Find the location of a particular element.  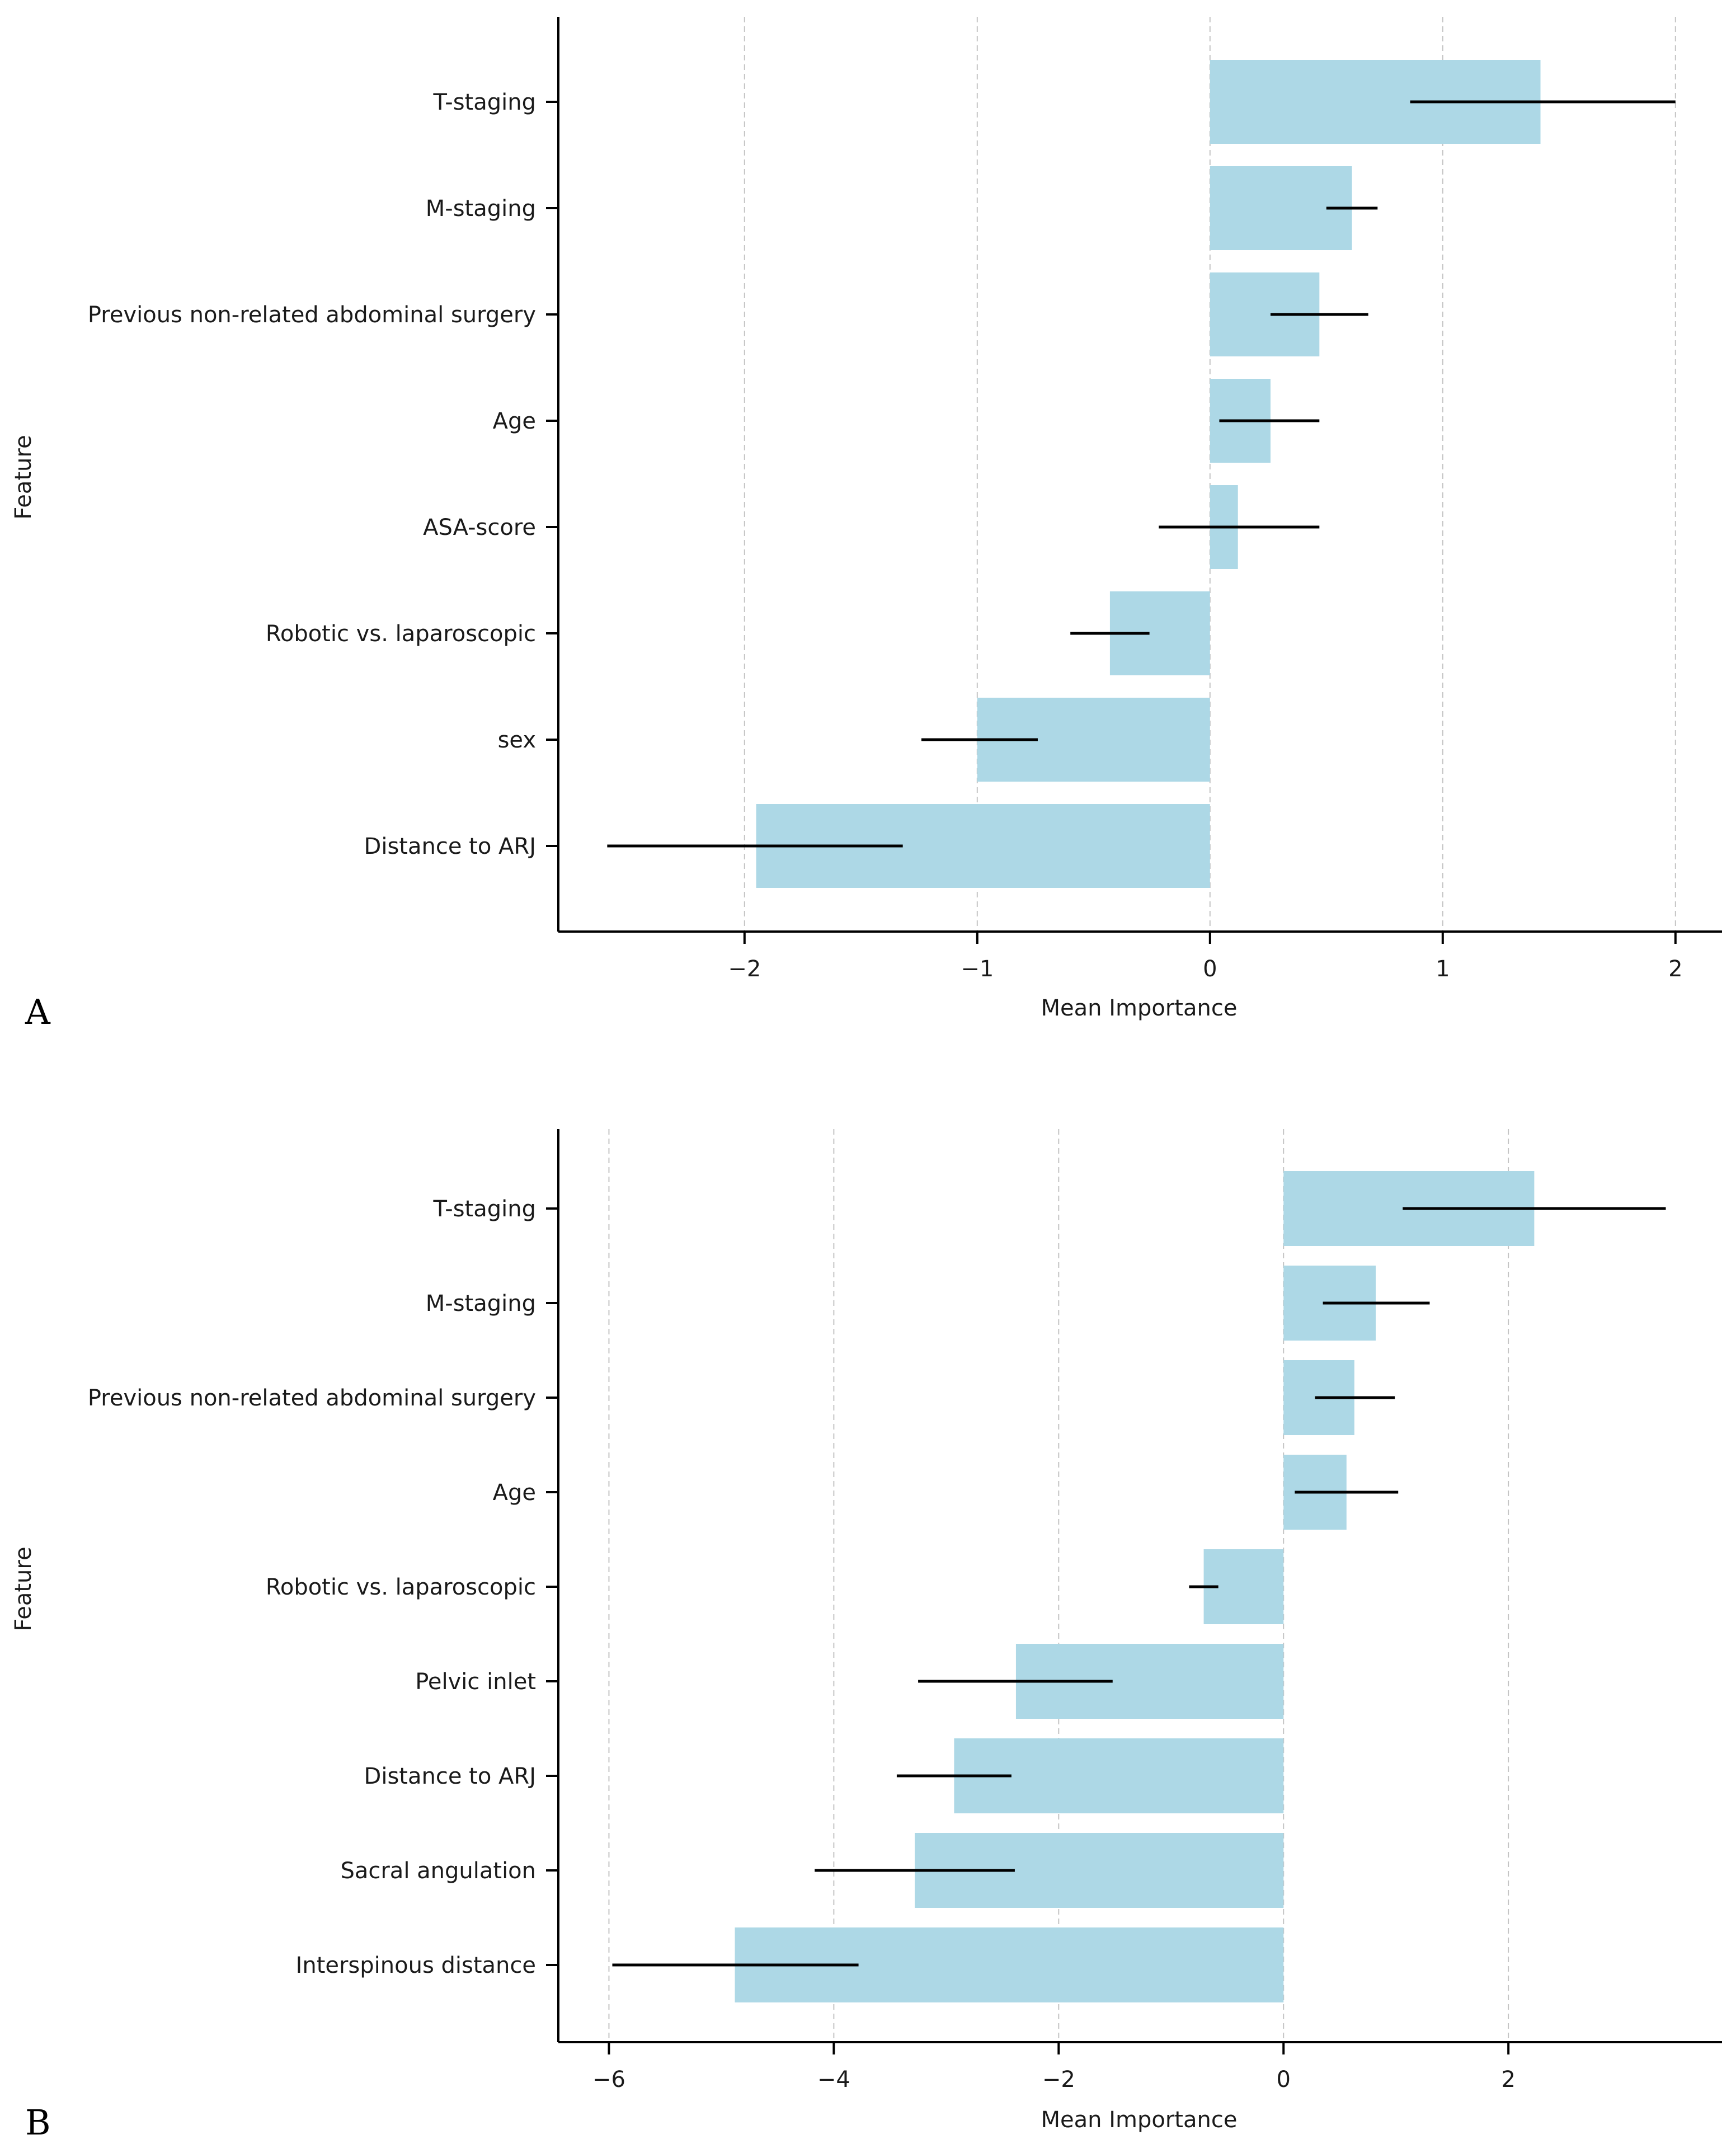

x-ticks: −6 −4 −2 0 2 is located at coordinates (1054, 2067).